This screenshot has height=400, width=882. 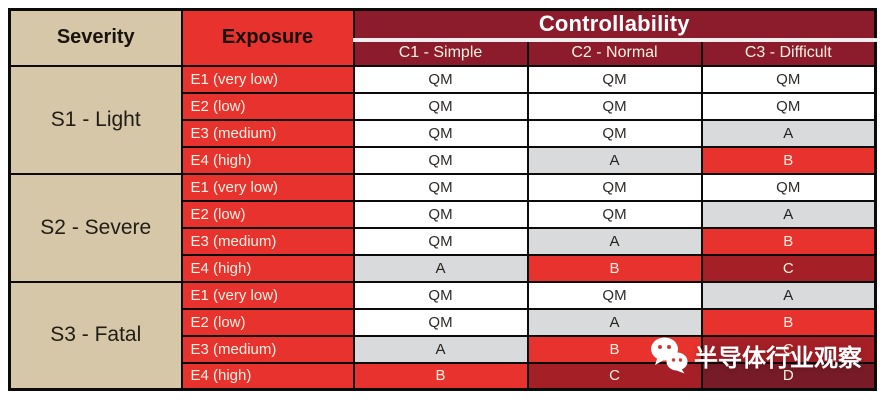 I want to click on asil-value-cell: D, so click(x=788, y=376).